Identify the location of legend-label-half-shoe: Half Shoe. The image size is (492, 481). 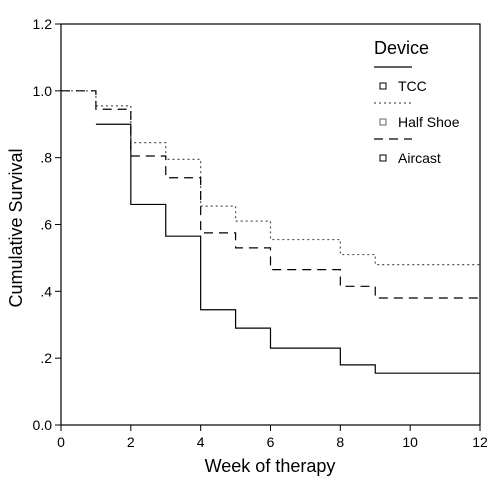
(429, 122).